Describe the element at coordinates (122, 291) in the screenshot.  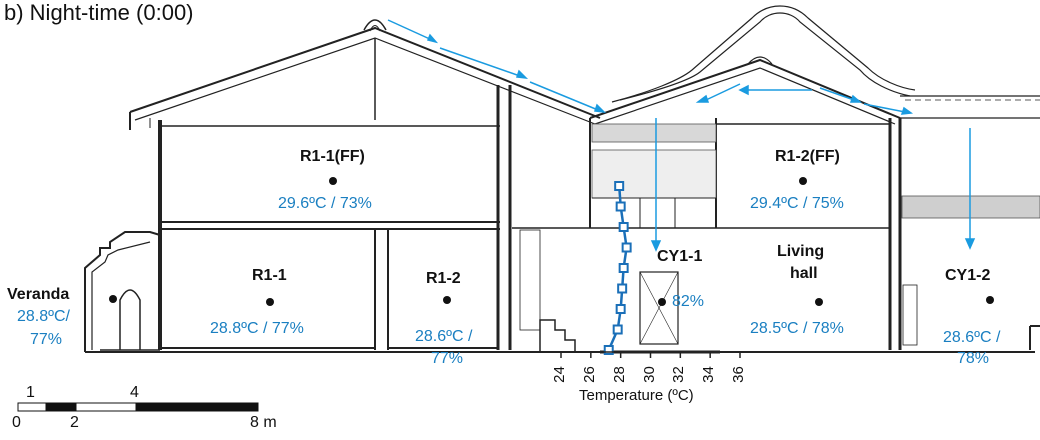
I see `veranda-structure` at that location.